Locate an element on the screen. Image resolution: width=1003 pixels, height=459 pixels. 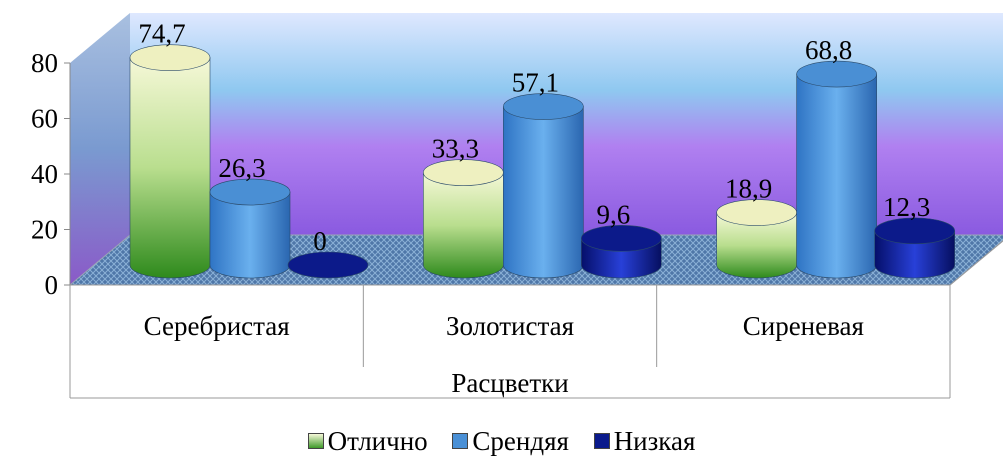
data-label: 9,6 is located at coordinates (613, 214).